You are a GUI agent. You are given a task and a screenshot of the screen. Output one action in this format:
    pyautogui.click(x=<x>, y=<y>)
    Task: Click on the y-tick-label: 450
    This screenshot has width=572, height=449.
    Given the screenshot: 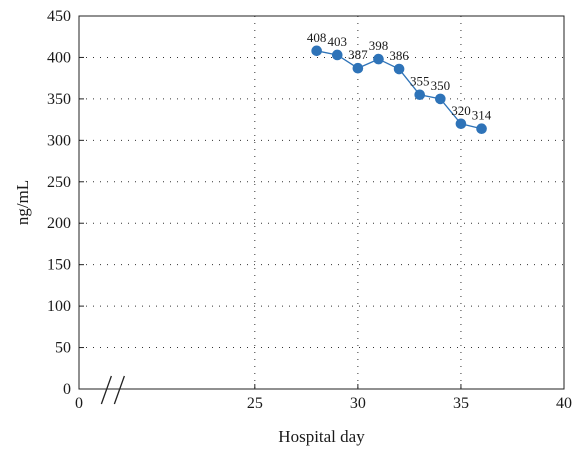 What is the action you would take?
    pyautogui.click(x=59, y=16)
    